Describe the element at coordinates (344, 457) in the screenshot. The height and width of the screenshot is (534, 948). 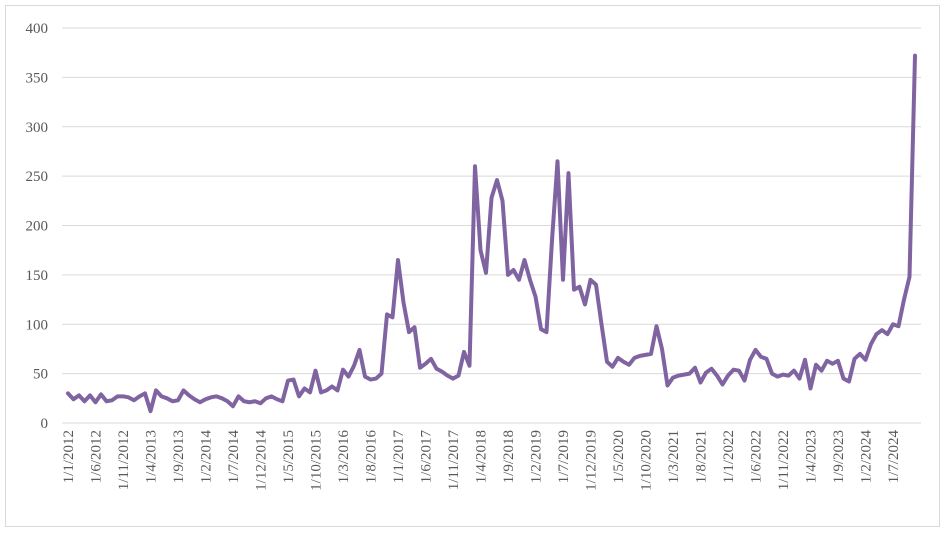
I see `x-tick-label: 1/3/2016` at that location.